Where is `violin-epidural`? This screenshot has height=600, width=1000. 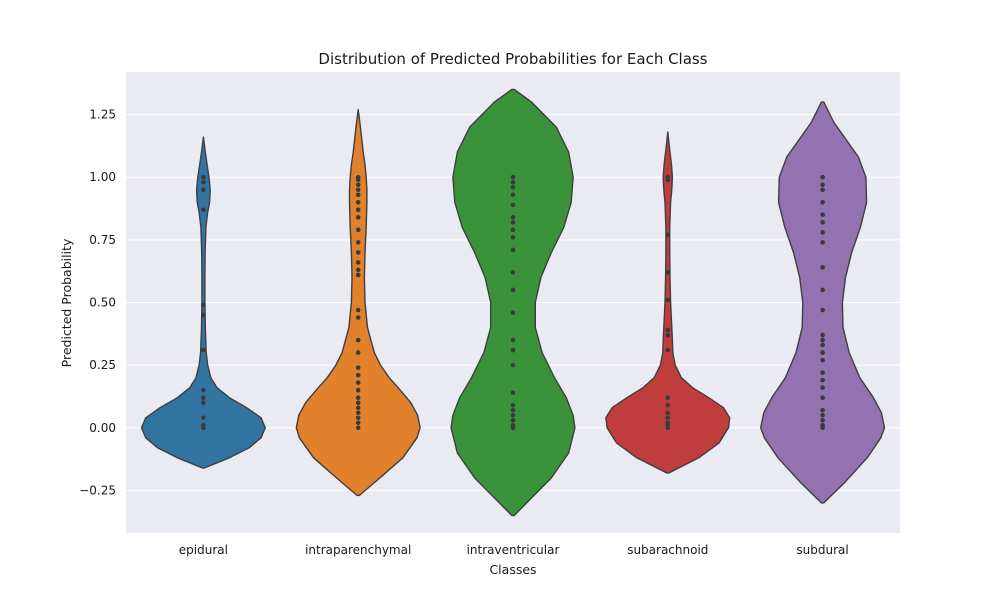 violin-epidural is located at coordinates (203, 302).